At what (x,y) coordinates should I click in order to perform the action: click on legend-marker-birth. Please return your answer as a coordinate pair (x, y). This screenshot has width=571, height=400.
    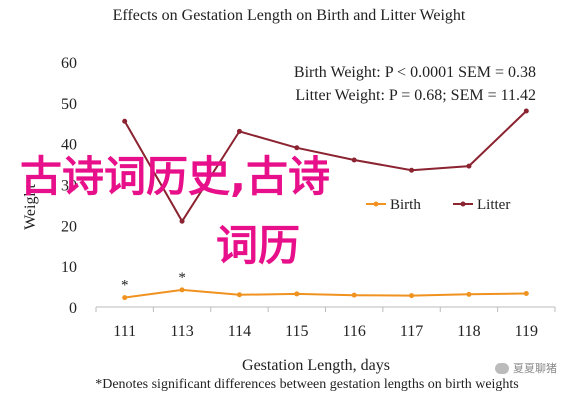
    Looking at the image, I should click on (376, 204).